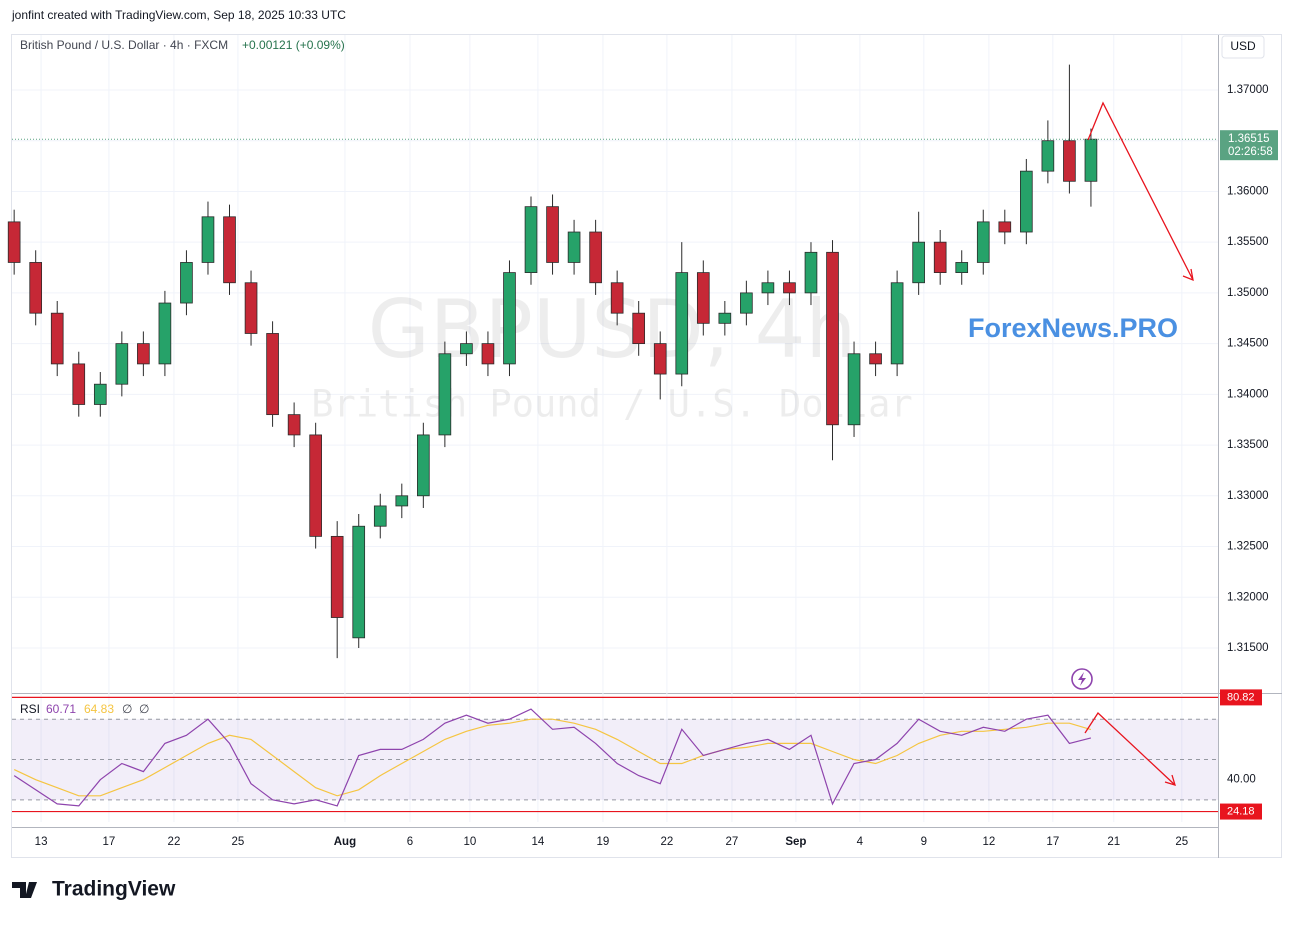 This screenshot has width=1293, height=927. I want to click on x-tick-label: Sep, so click(795, 842).